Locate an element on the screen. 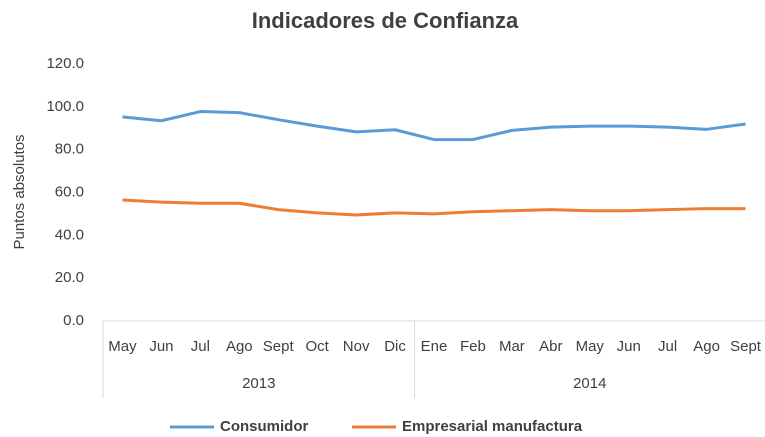 The height and width of the screenshot is (437, 765). x-tick-label: Feb is located at coordinates (473, 346).